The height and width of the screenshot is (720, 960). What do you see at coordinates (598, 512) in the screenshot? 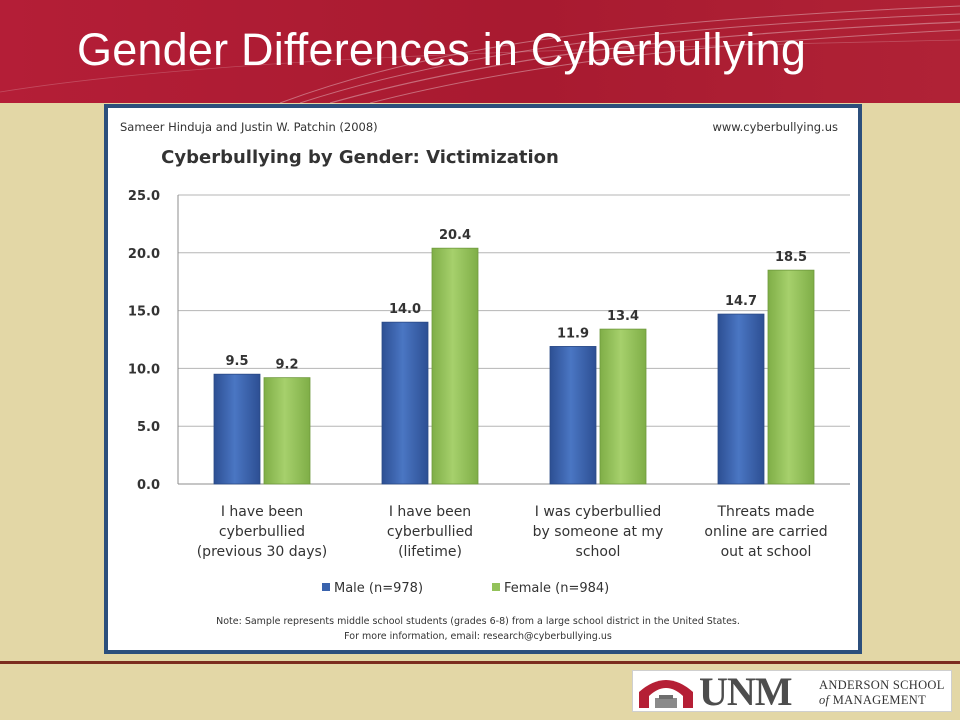
I see `x-category-line: I was cyberbullied` at bounding box center [598, 512].